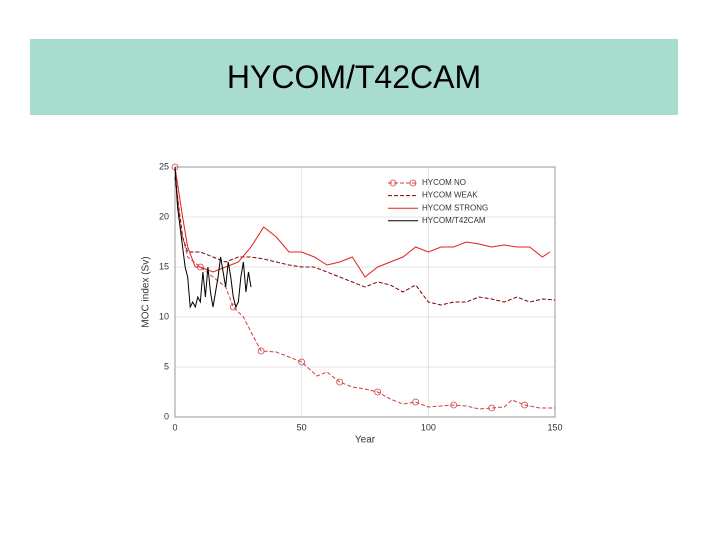  I want to click on y-tick-label: 25, so click(164, 166).